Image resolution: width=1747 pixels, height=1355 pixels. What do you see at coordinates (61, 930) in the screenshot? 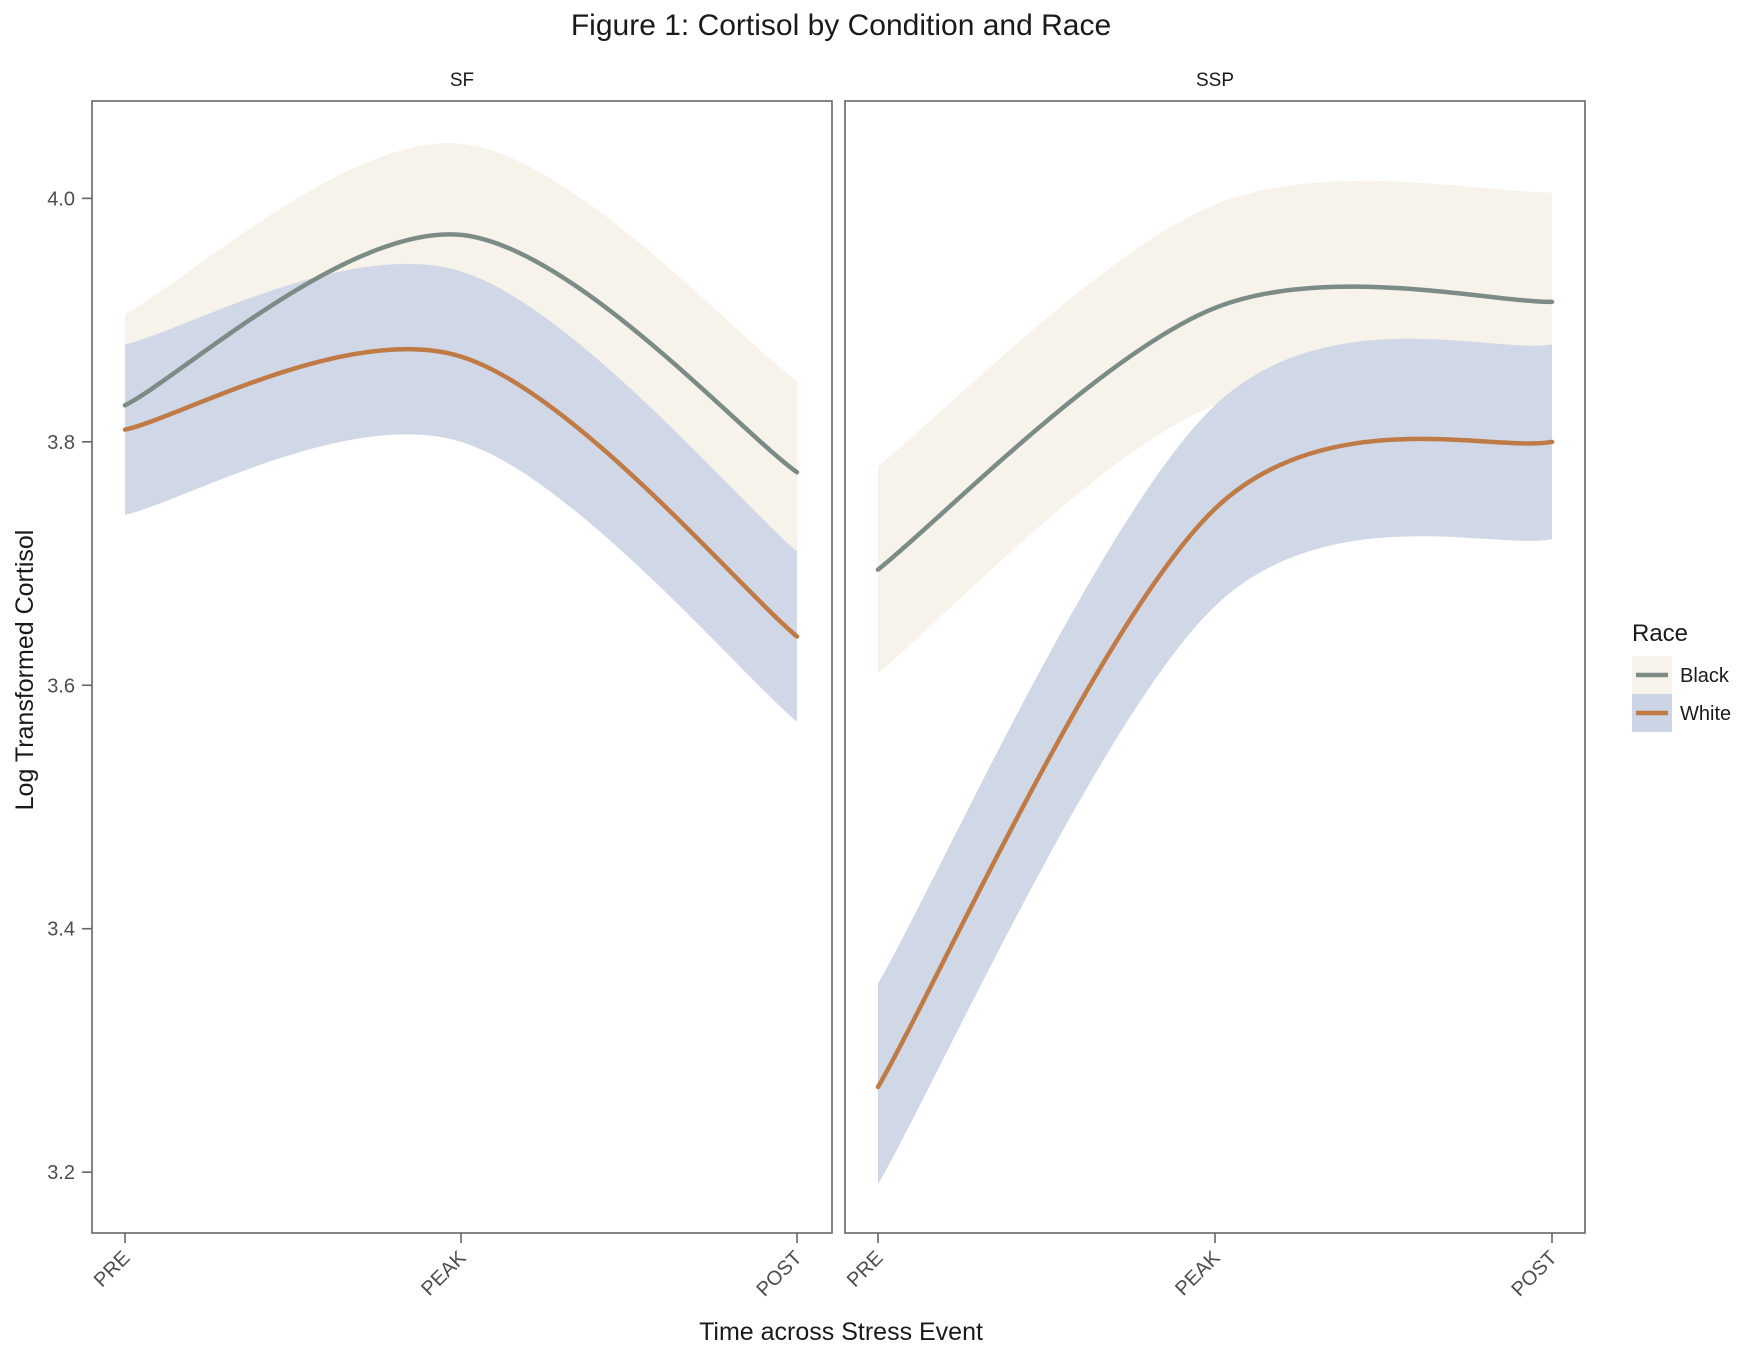
I see `y-tick-label: 3.4` at bounding box center [61, 930].